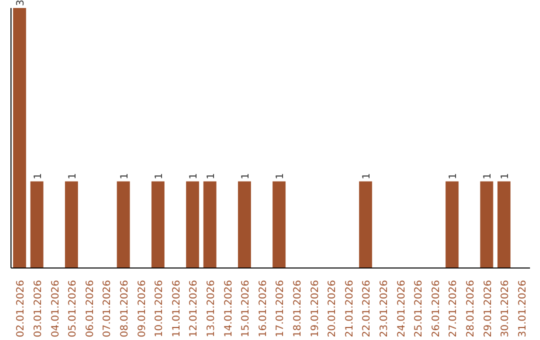 The image size is (540, 340). I want to click on x-tick-label: 15.01.2026, so click(246, 309).